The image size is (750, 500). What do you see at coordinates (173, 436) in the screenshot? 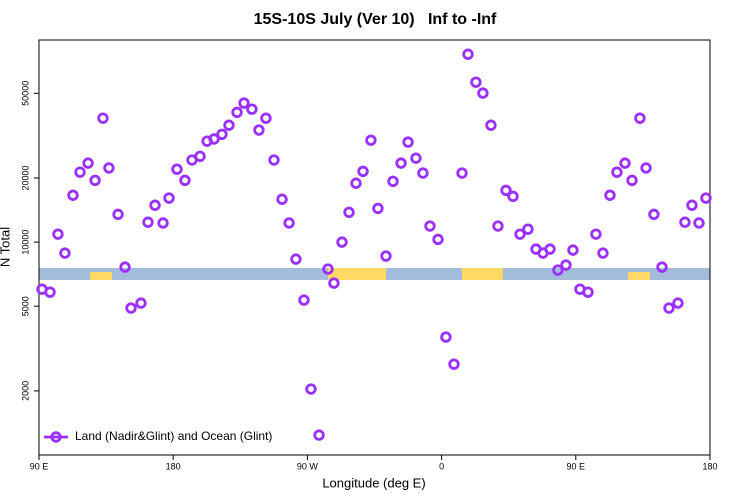
I see `legend-label: Land (Nadir&Glint) and Ocean (Glint)` at bounding box center [173, 436].